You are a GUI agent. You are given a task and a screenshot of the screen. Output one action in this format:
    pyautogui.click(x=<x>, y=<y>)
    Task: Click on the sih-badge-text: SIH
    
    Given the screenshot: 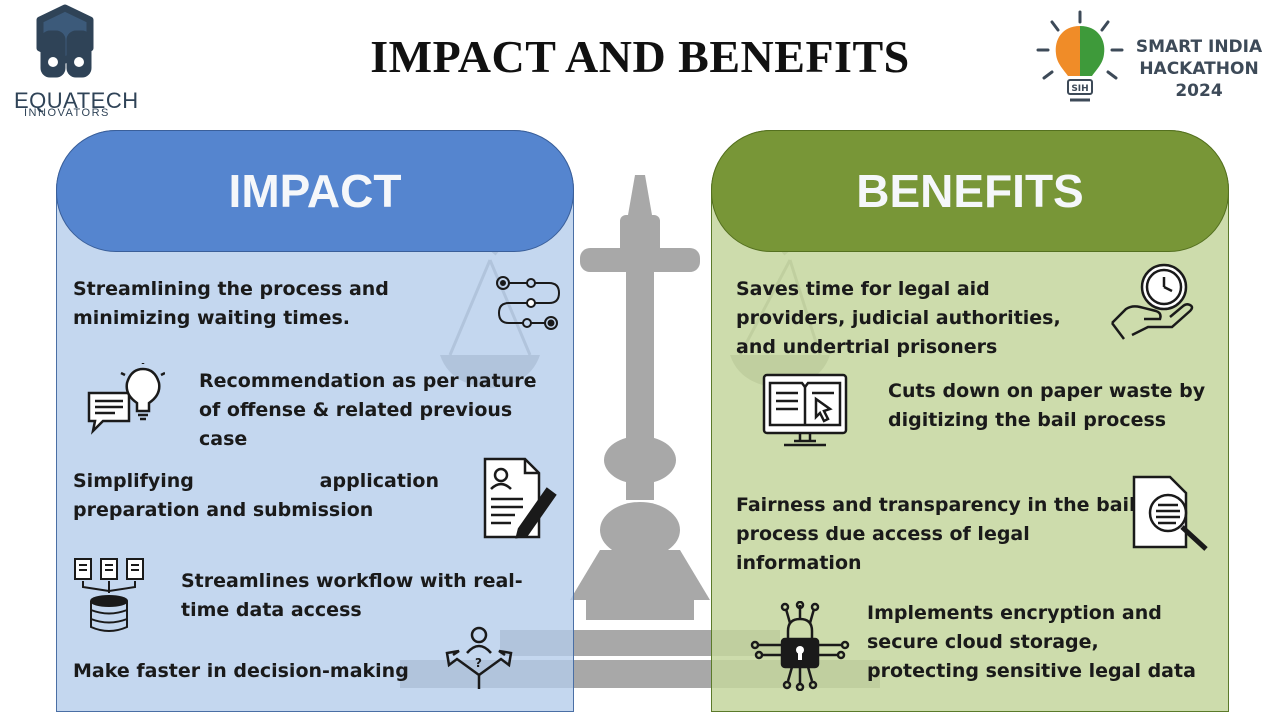 What is the action you would take?
    pyautogui.click(x=1079, y=89)
    